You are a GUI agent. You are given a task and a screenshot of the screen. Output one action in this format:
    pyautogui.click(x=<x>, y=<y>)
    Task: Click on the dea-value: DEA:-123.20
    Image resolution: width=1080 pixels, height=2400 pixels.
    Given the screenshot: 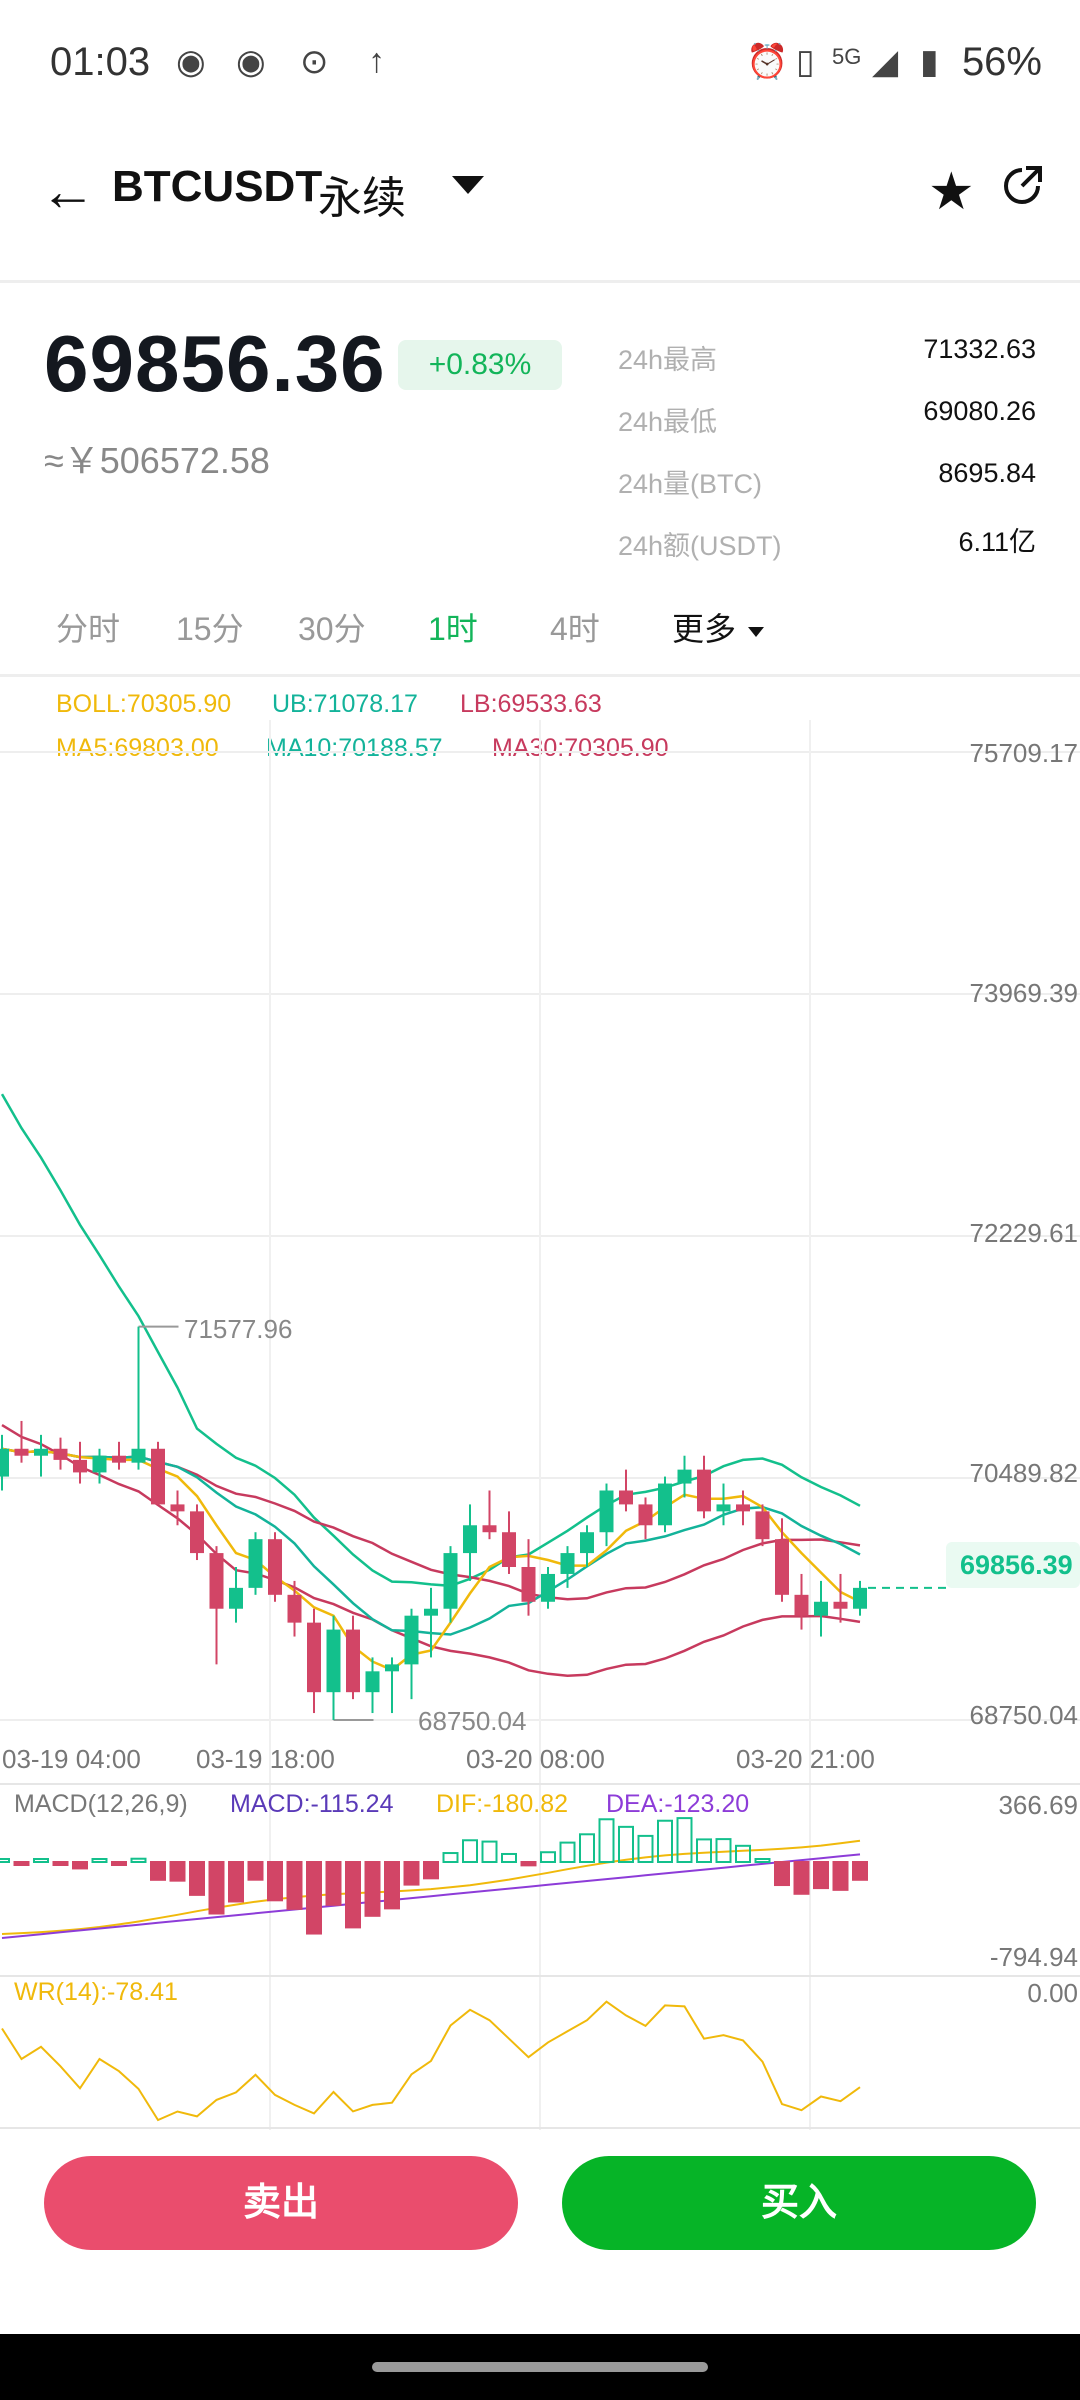 What is the action you would take?
    pyautogui.click(x=678, y=1804)
    